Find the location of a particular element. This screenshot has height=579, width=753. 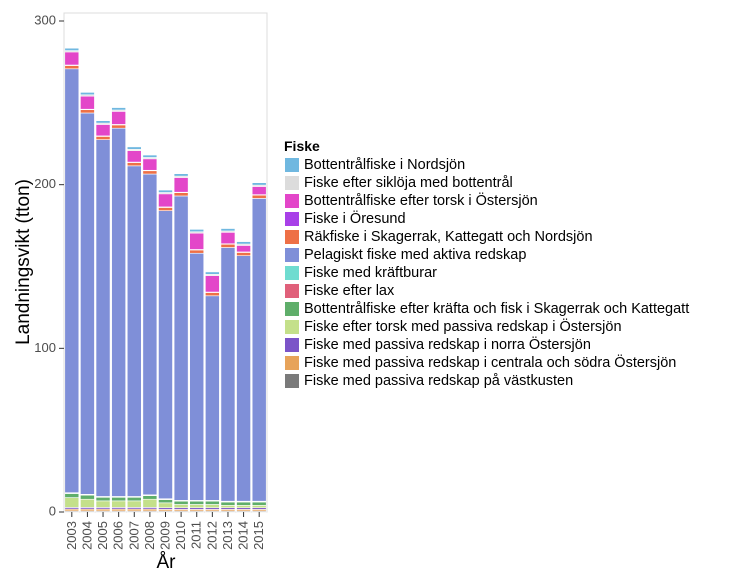

y-tick-label: 300 is located at coordinates (45, 19).